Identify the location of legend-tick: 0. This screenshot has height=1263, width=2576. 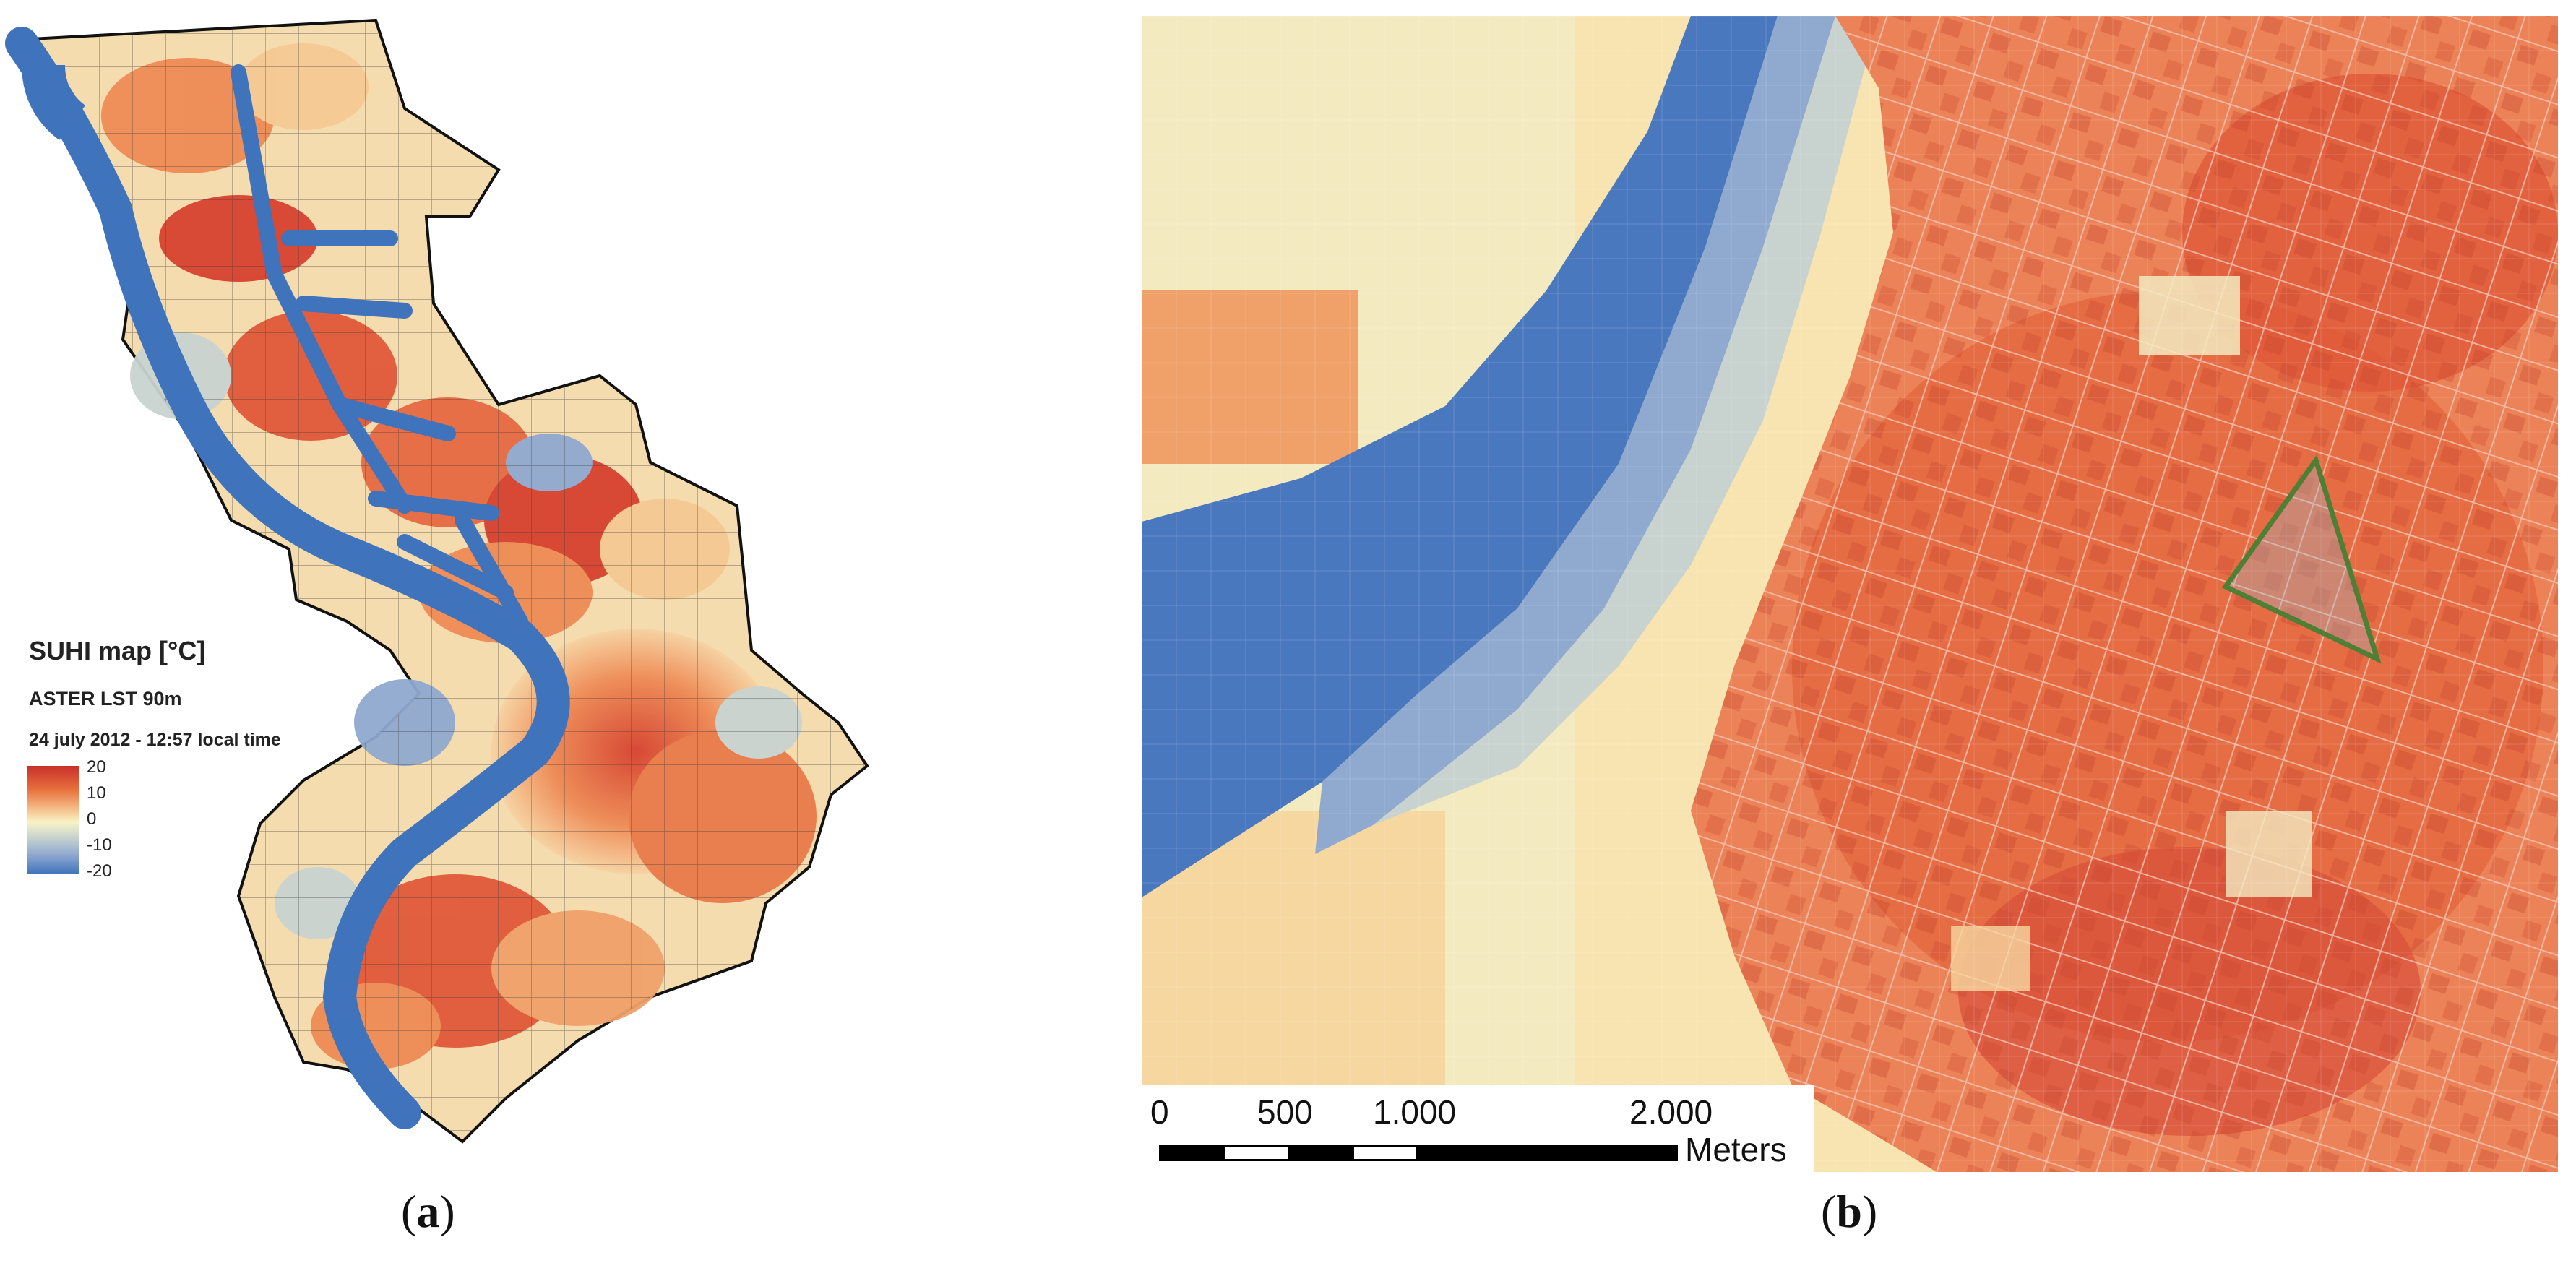
(92, 819).